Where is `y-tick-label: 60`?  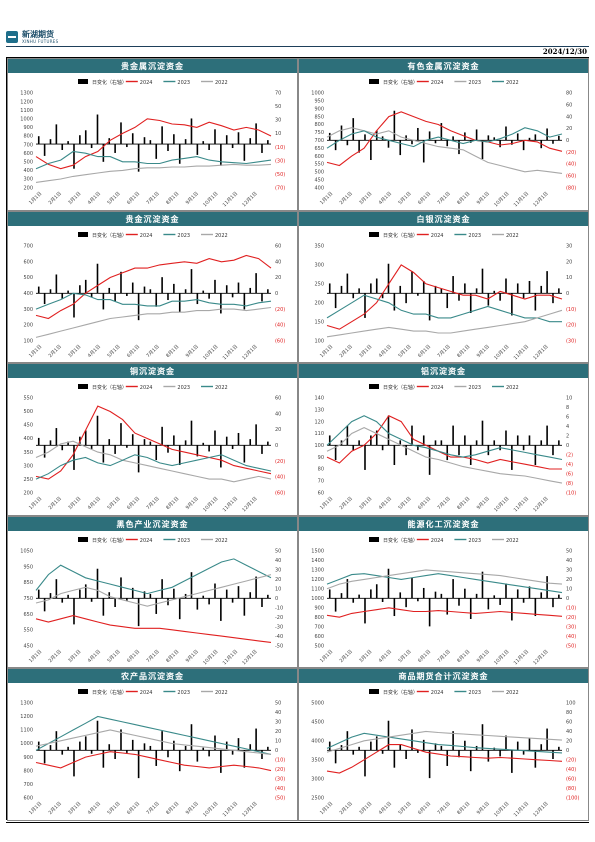
y-tick-label: 60 is located at coordinates (321, 493).